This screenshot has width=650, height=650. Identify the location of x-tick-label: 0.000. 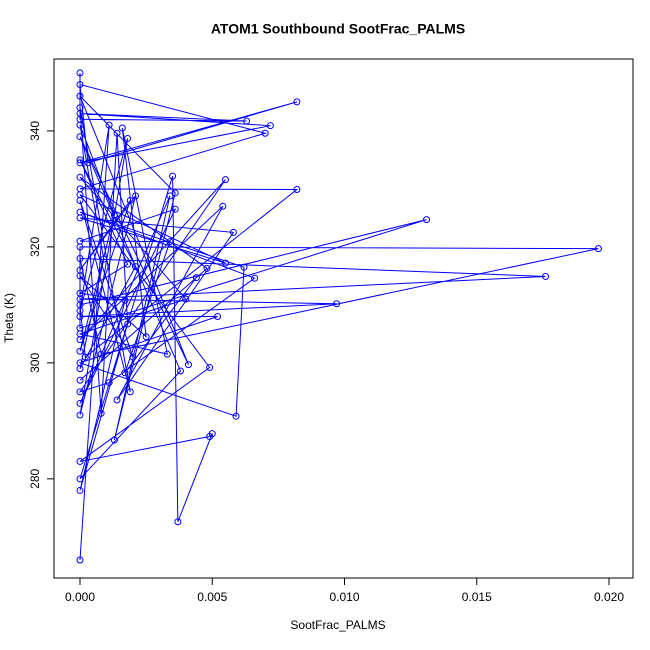
(80, 597).